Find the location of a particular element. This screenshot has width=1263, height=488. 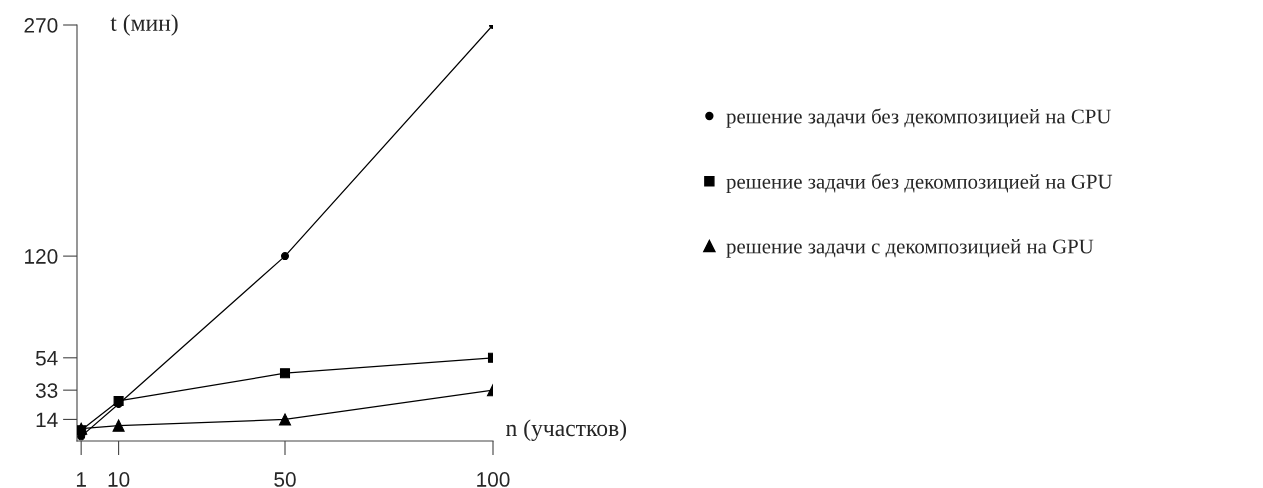

y-tick-label: 54 is located at coordinates (46, 358).